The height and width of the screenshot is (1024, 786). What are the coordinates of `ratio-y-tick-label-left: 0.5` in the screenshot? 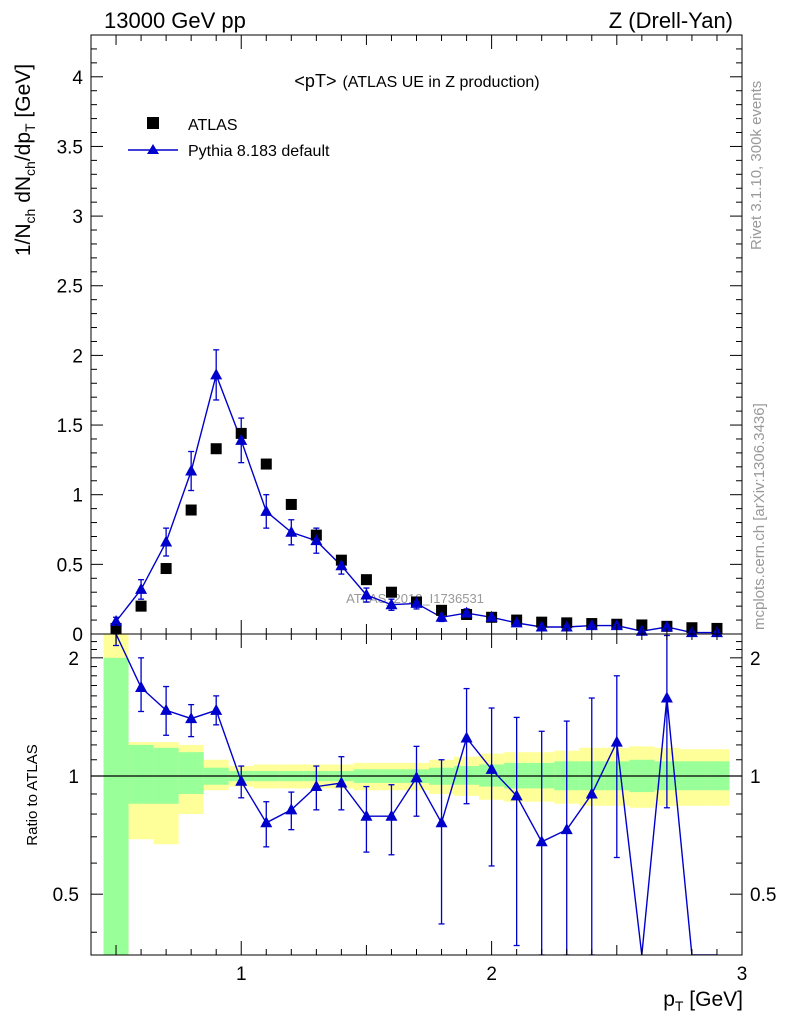 It's located at (66, 895).